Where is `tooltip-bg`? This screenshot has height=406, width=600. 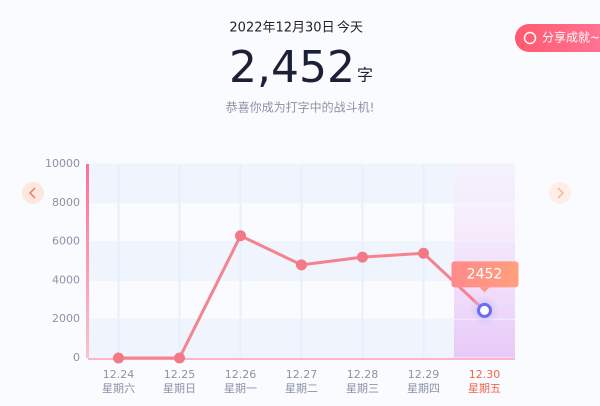
tooltip-bg is located at coordinates (485, 274).